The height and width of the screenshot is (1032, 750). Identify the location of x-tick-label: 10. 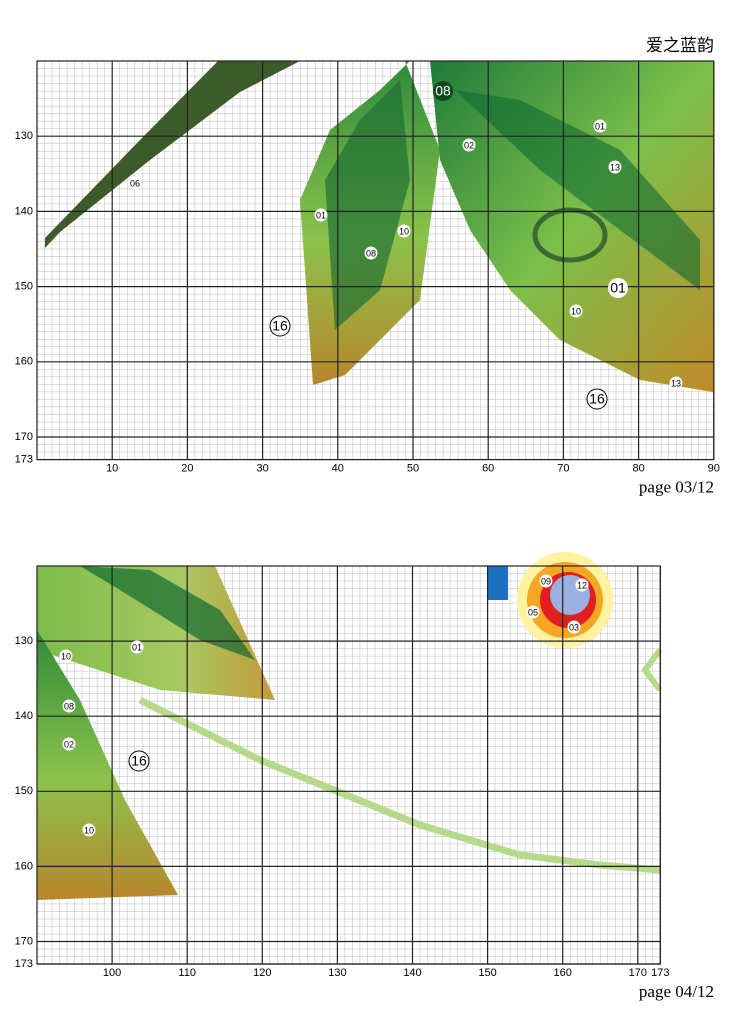
(112, 468).